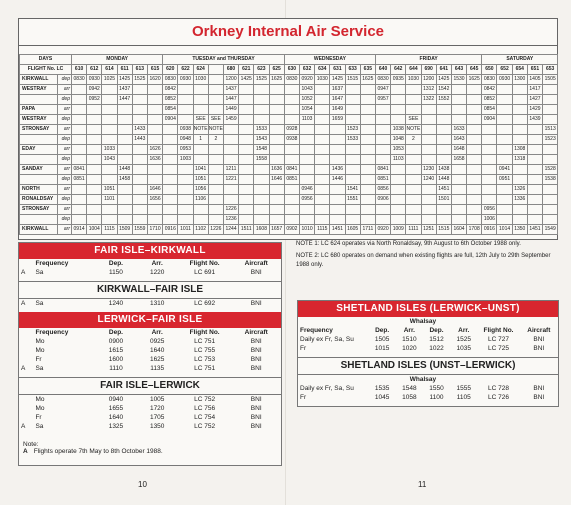 This screenshot has height=505, width=571. What do you see at coordinates (436, 348) in the screenshot?
I see `cell: 1022` at bounding box center [436, 348].